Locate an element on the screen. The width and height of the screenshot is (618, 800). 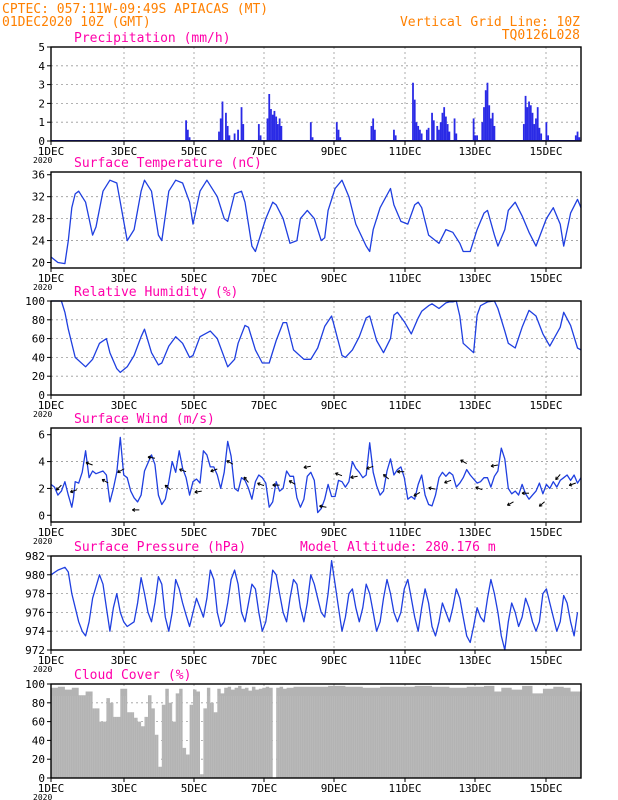
y-tick-label: 2 is located at coordinates (41, 488).